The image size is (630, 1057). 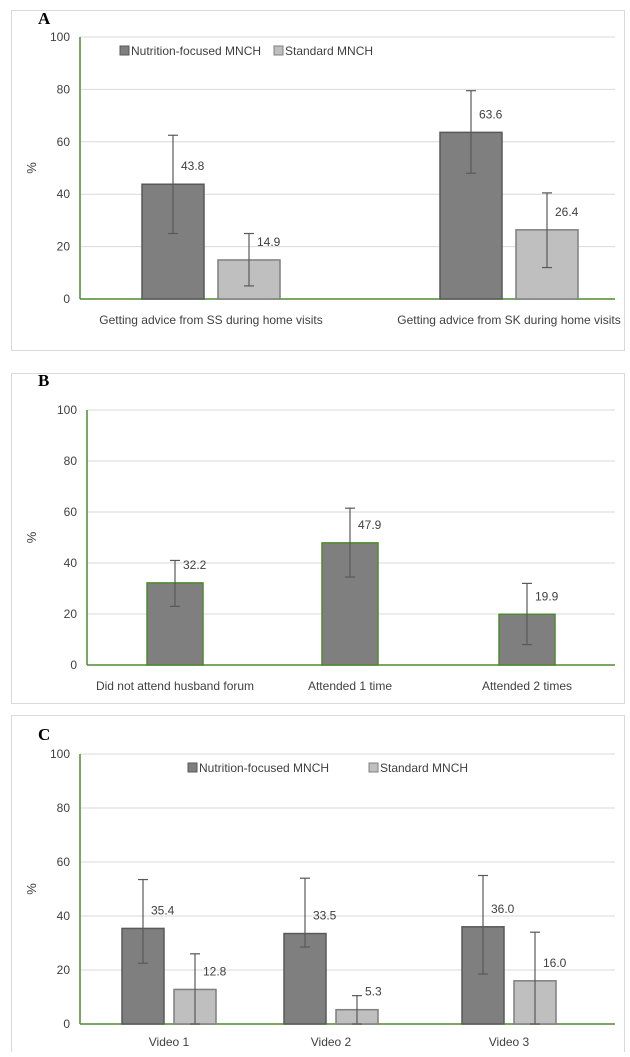 I want to click on data-label: 19.9, so click(x=547, y=596).